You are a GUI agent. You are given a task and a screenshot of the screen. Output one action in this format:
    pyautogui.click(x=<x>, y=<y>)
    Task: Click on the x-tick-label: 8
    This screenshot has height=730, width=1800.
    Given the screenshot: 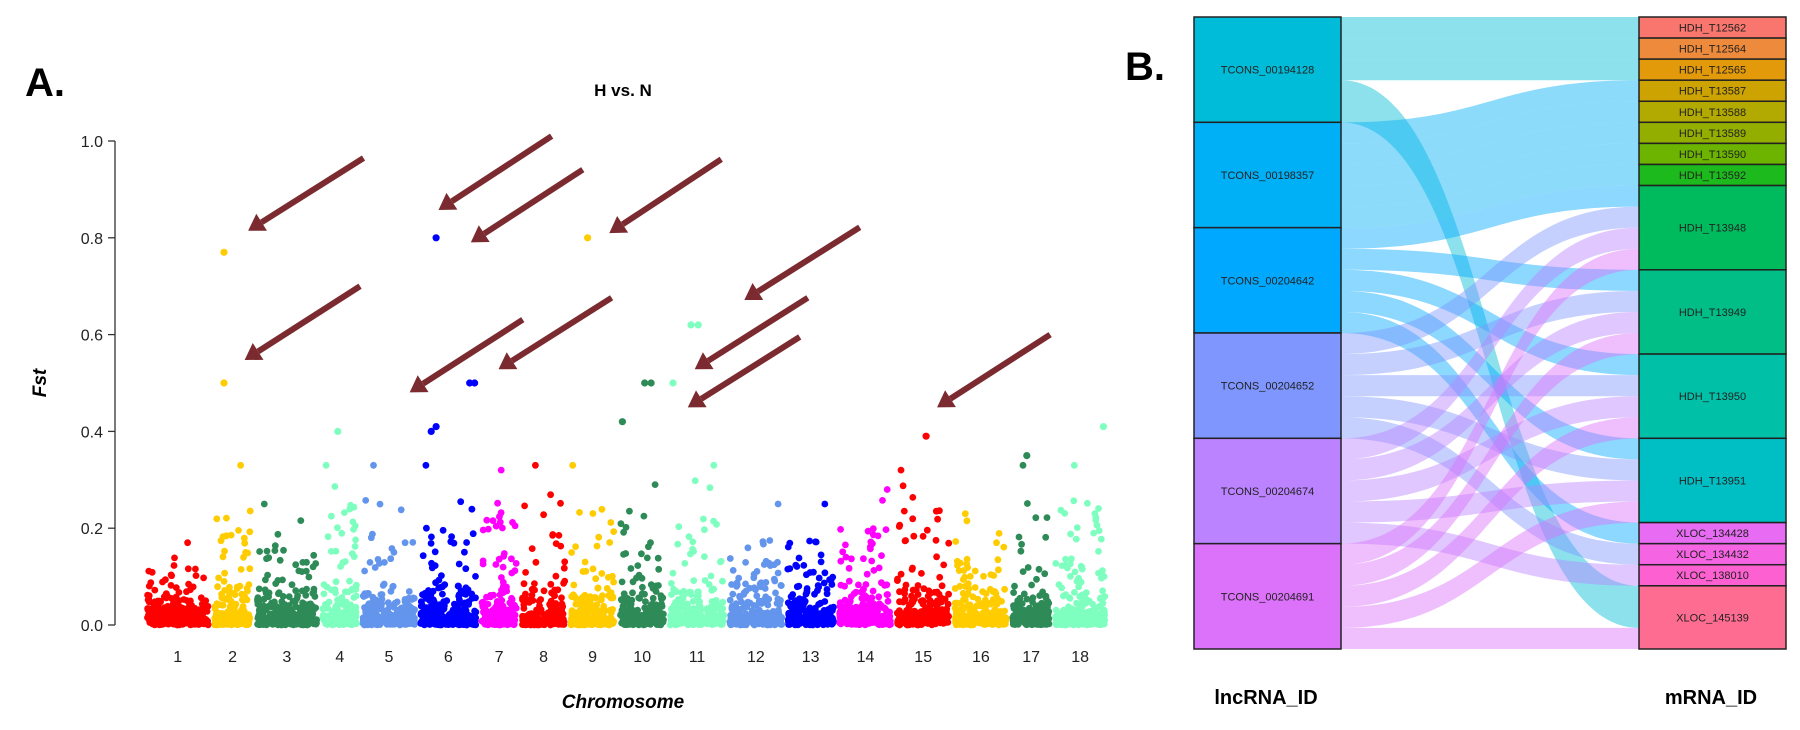 What is the action you would take?
    pyautogui.click(x=543, y=657)
    